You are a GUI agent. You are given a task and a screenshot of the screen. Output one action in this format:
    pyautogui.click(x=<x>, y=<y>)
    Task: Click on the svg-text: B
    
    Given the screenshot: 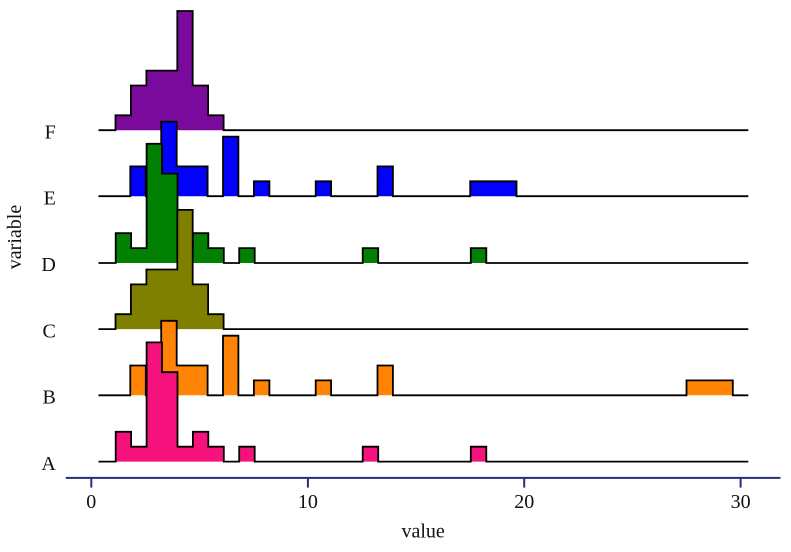 What is the action you would take?
    pyautogui.click(x=48, y=398)
    